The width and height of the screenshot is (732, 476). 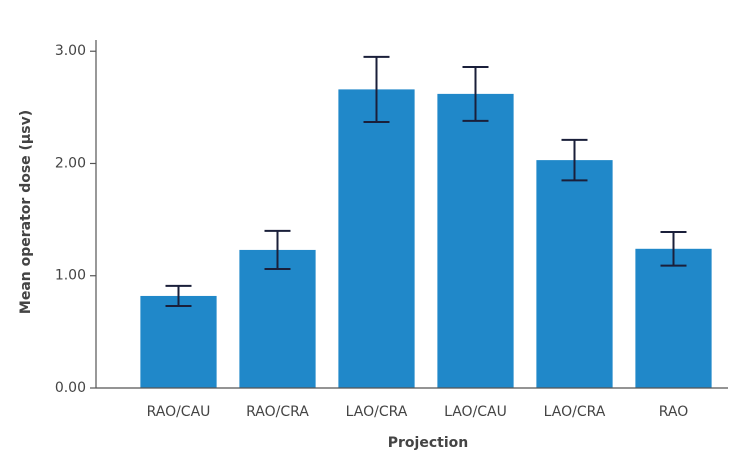 I want to click on y-axis-title: Mean operator dose (μsv), so click(x=26, y=212).